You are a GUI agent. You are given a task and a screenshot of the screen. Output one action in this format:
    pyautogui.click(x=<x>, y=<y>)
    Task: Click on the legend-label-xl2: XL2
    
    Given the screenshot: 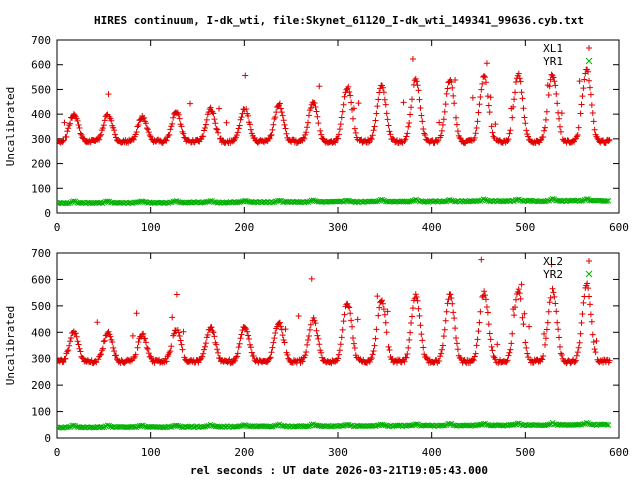 What is the action you would take?
    pyautogui.click(x=553, y=261)
    